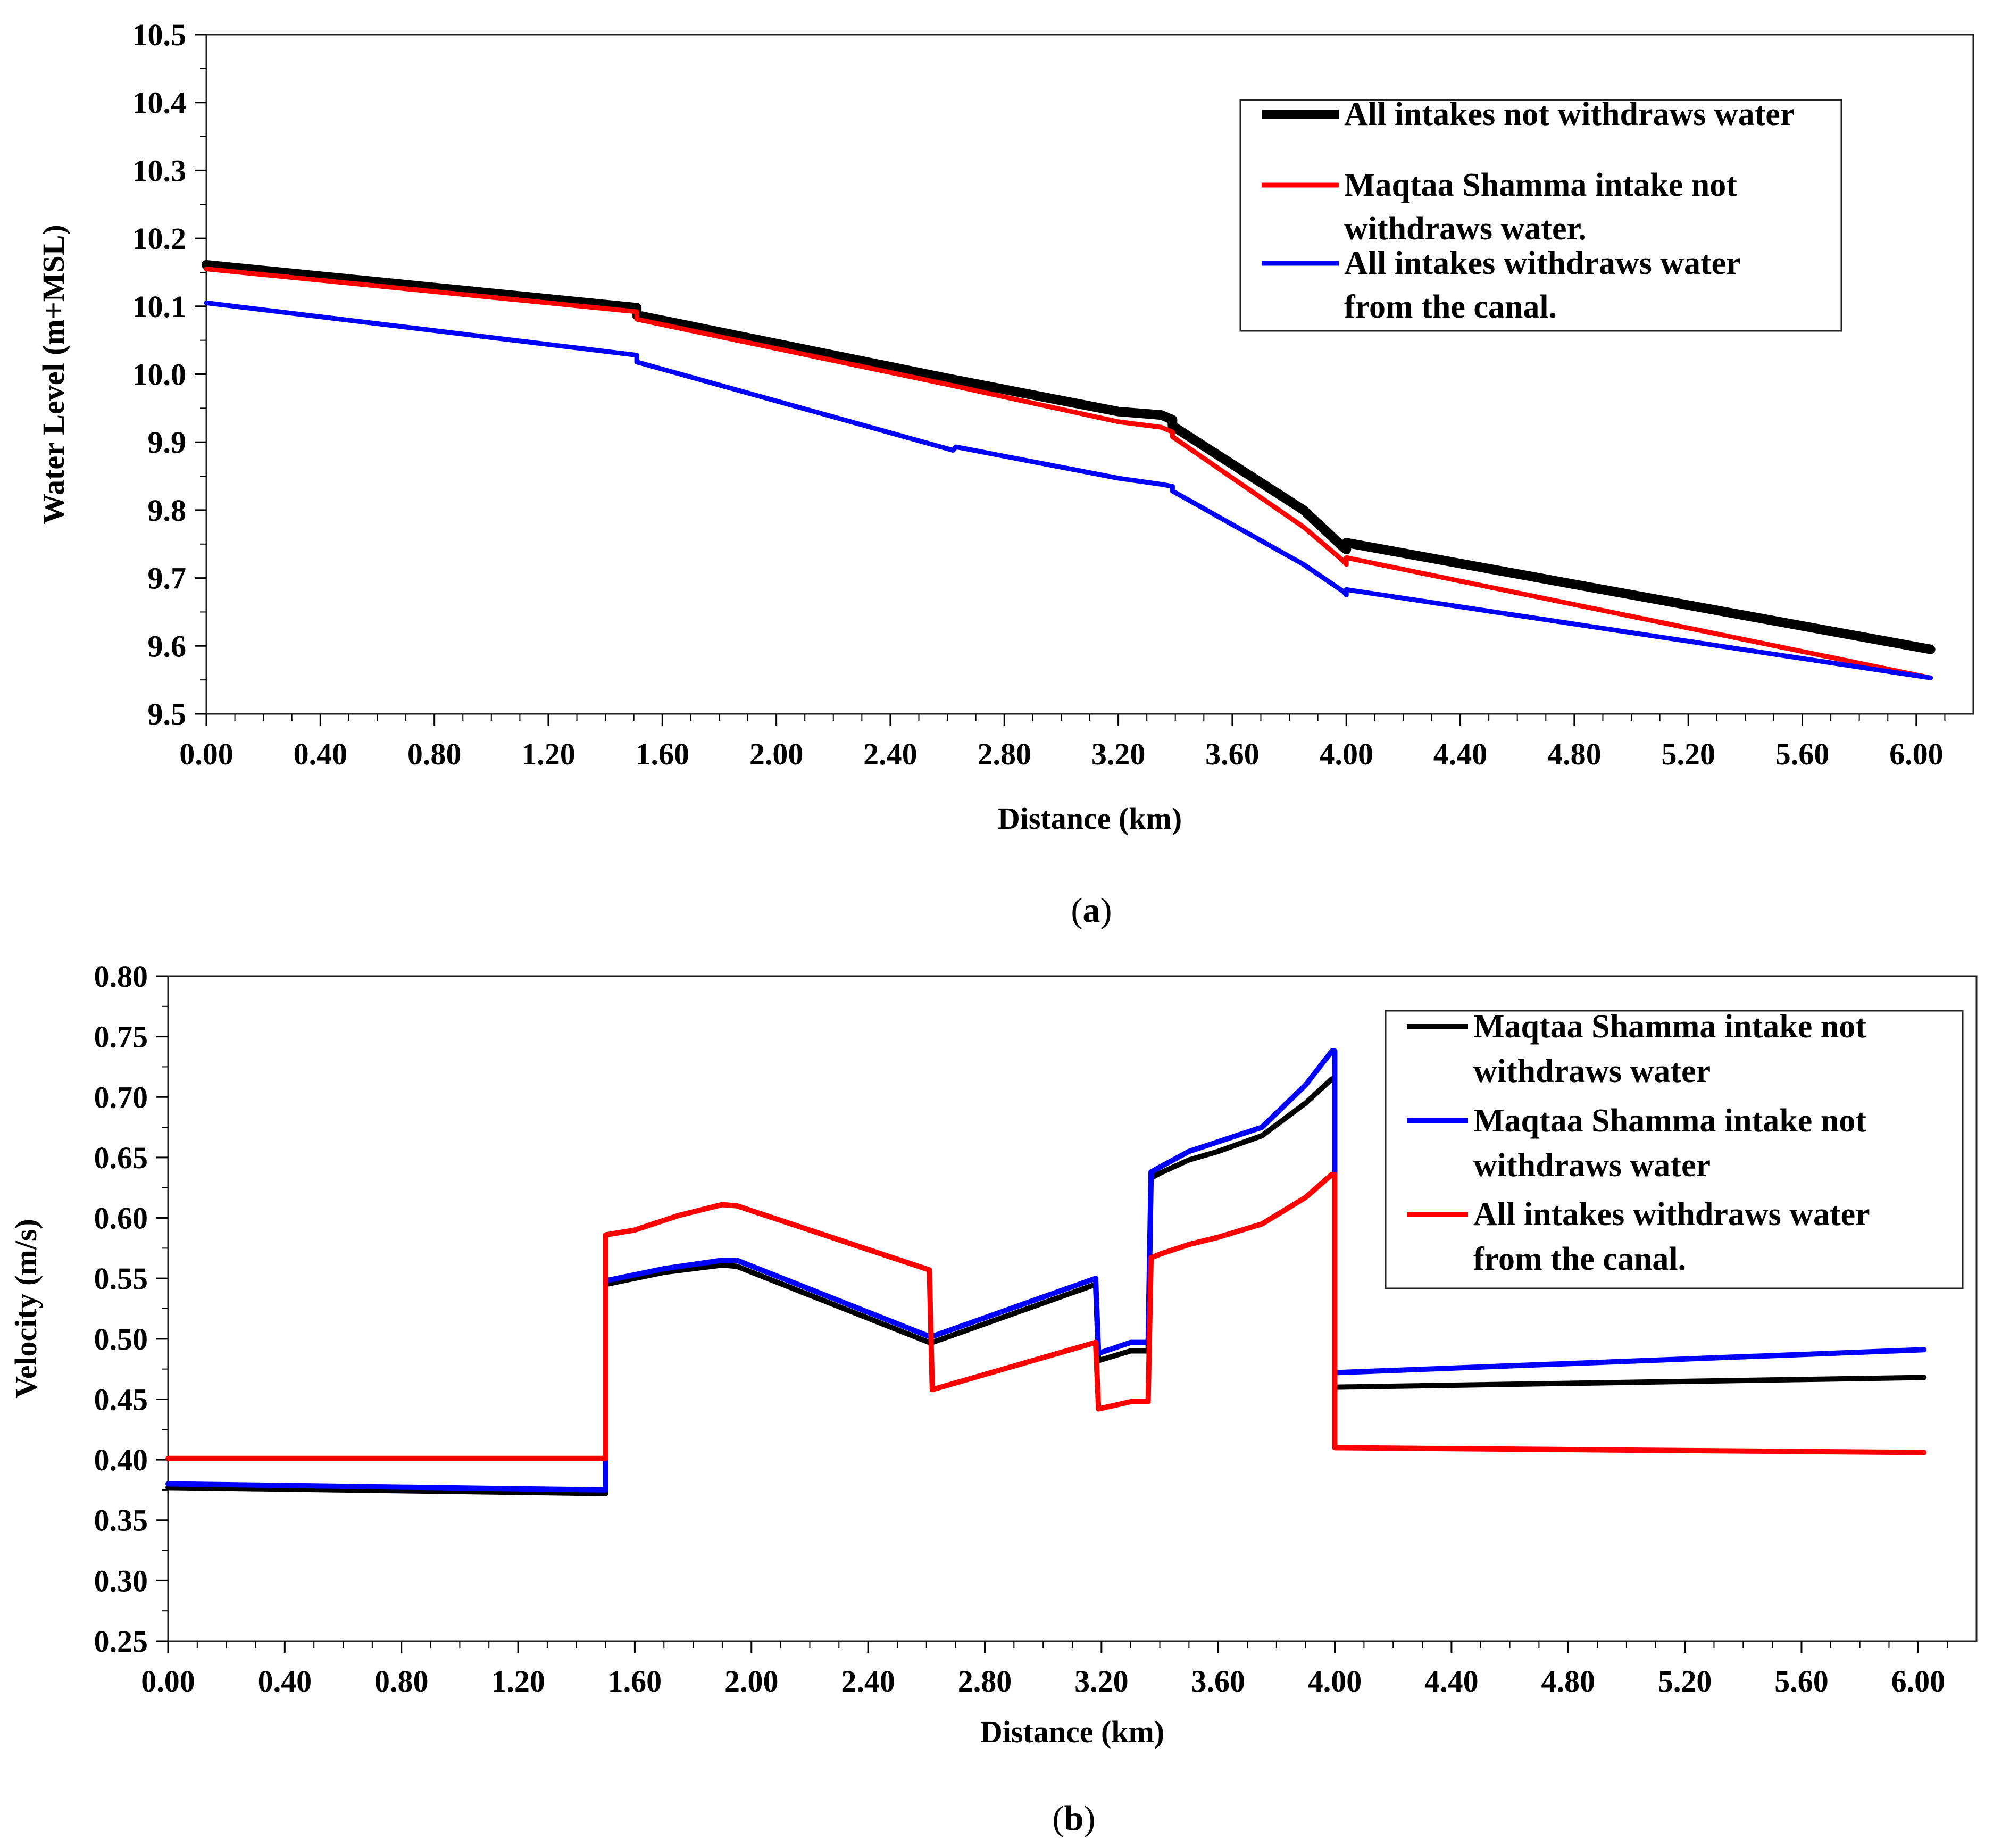  What do you see at coordinates (121, 1581) in the screenshot?
I see `y-tick-label: 0.30` at bounding box center [121, 1581].